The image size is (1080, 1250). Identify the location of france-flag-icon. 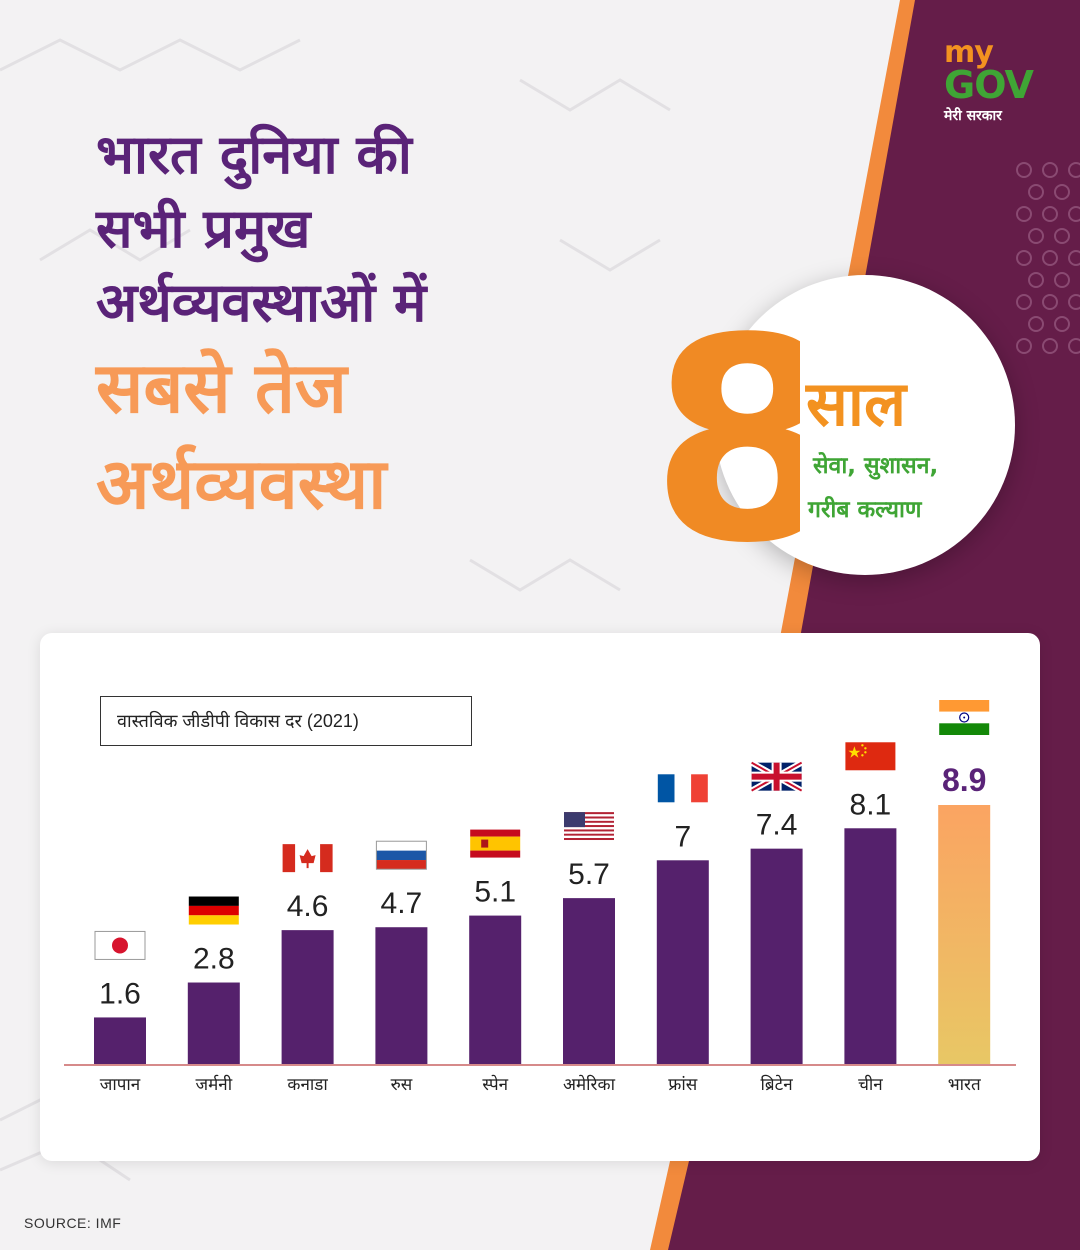
(682, 788).